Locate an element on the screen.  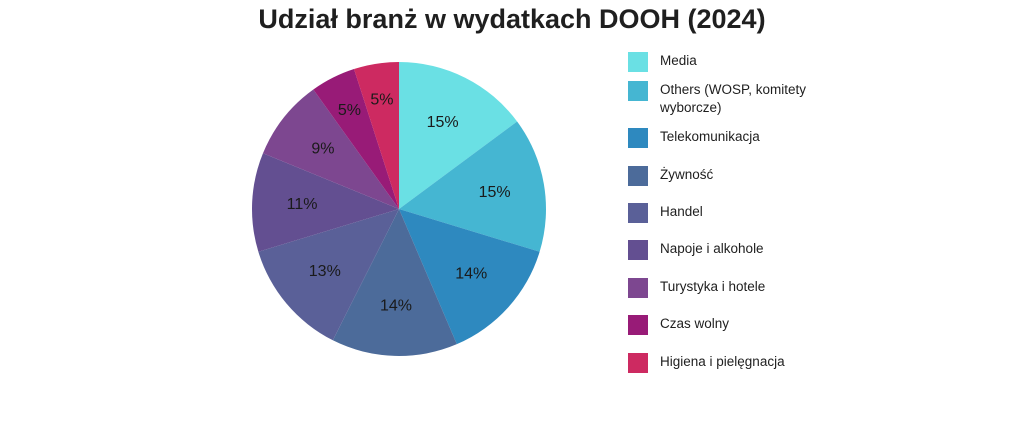
slice-data-label-5: 11% is located at coordinates (302, 204).